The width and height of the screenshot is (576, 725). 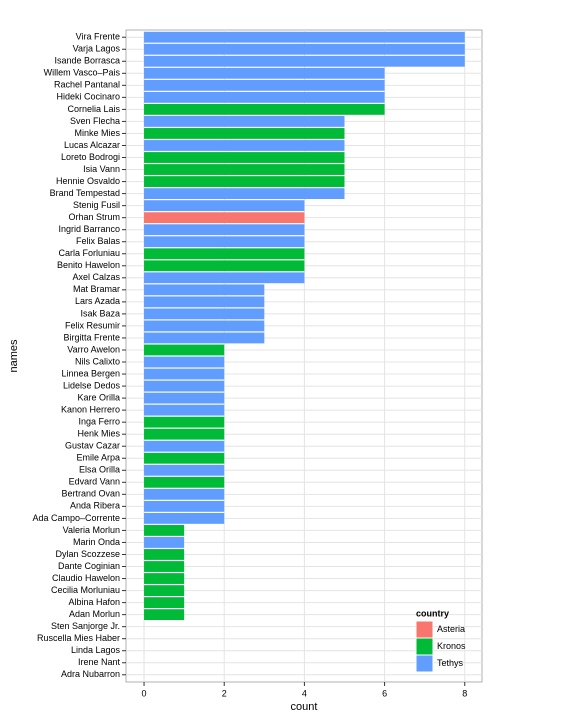 I want to click on y-tick-label: Vira Frente, so click(x=98, y=37).